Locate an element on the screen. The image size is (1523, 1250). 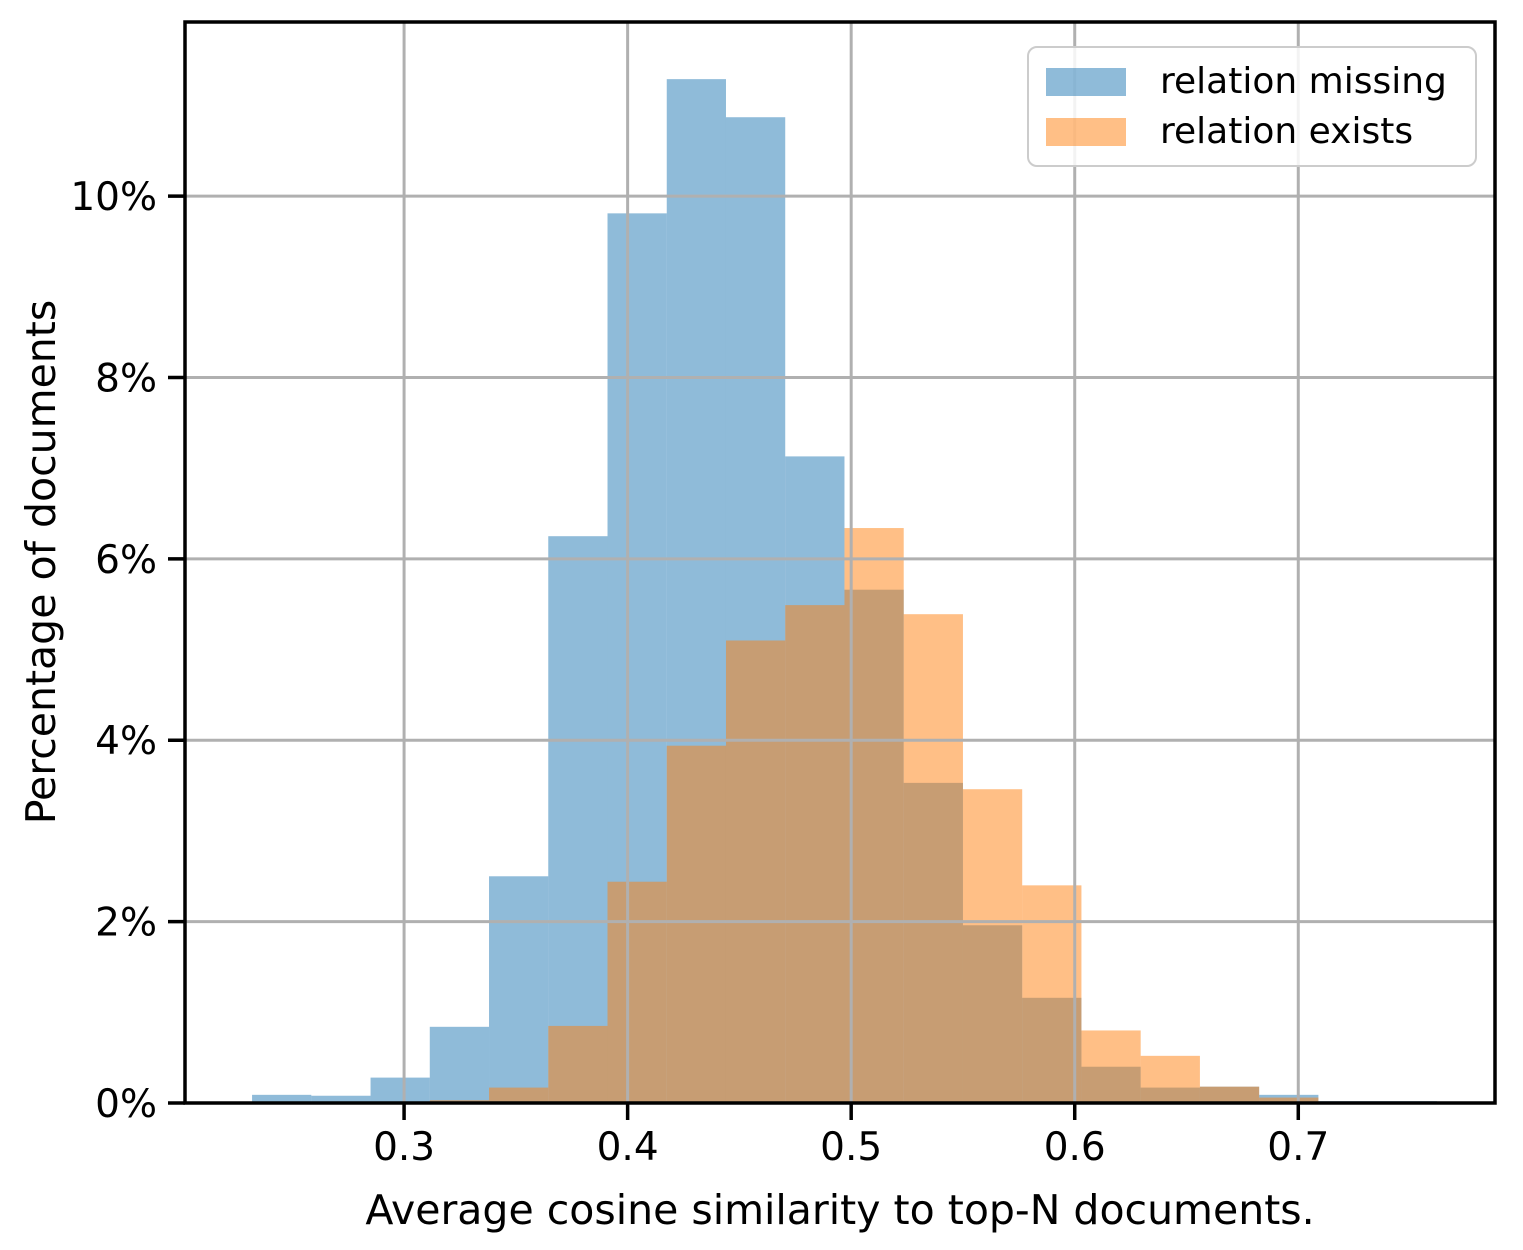
legend-entry-relation-exists: relation exists is located at coordinates (1260, 131).